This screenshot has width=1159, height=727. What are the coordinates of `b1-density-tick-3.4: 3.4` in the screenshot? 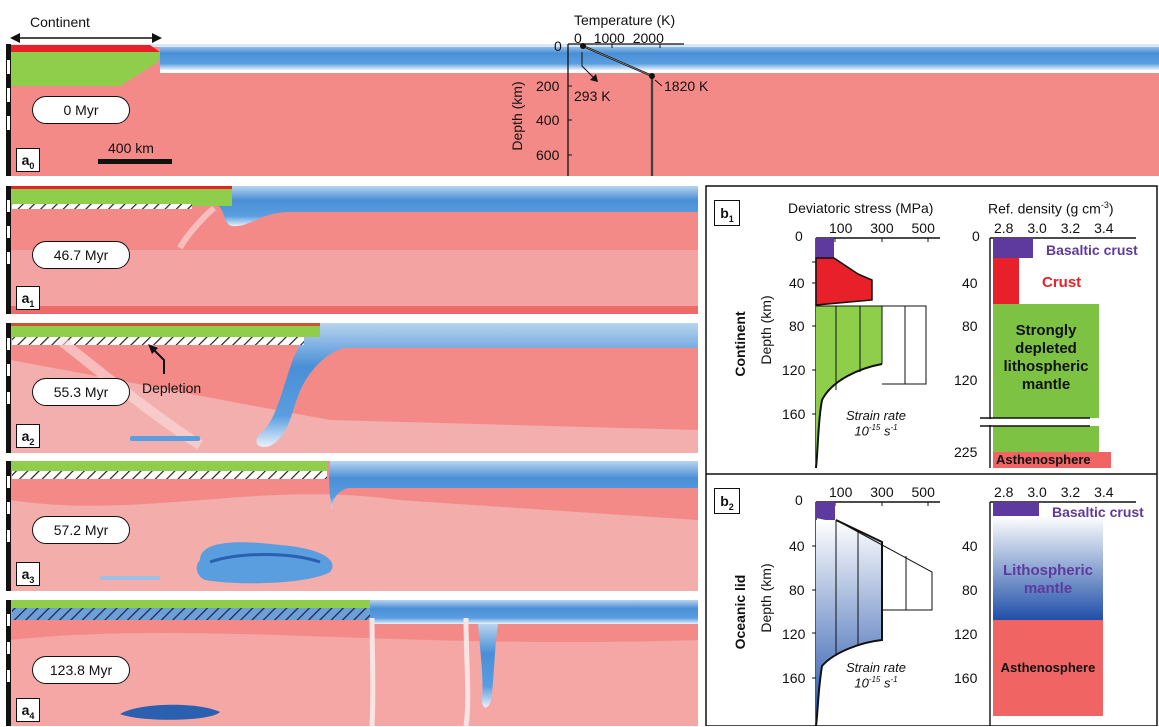 It's located at (1104, 228).